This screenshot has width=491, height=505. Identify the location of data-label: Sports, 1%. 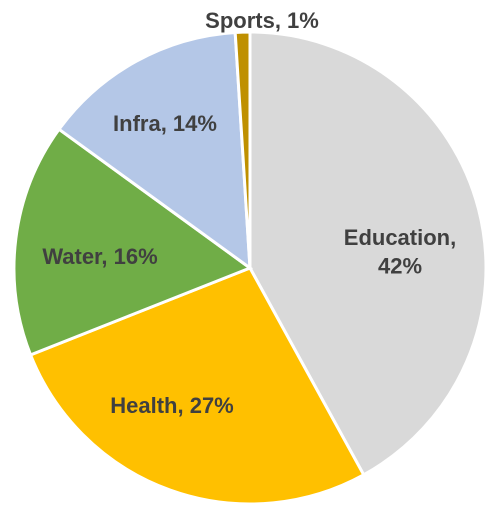
(262, 20).